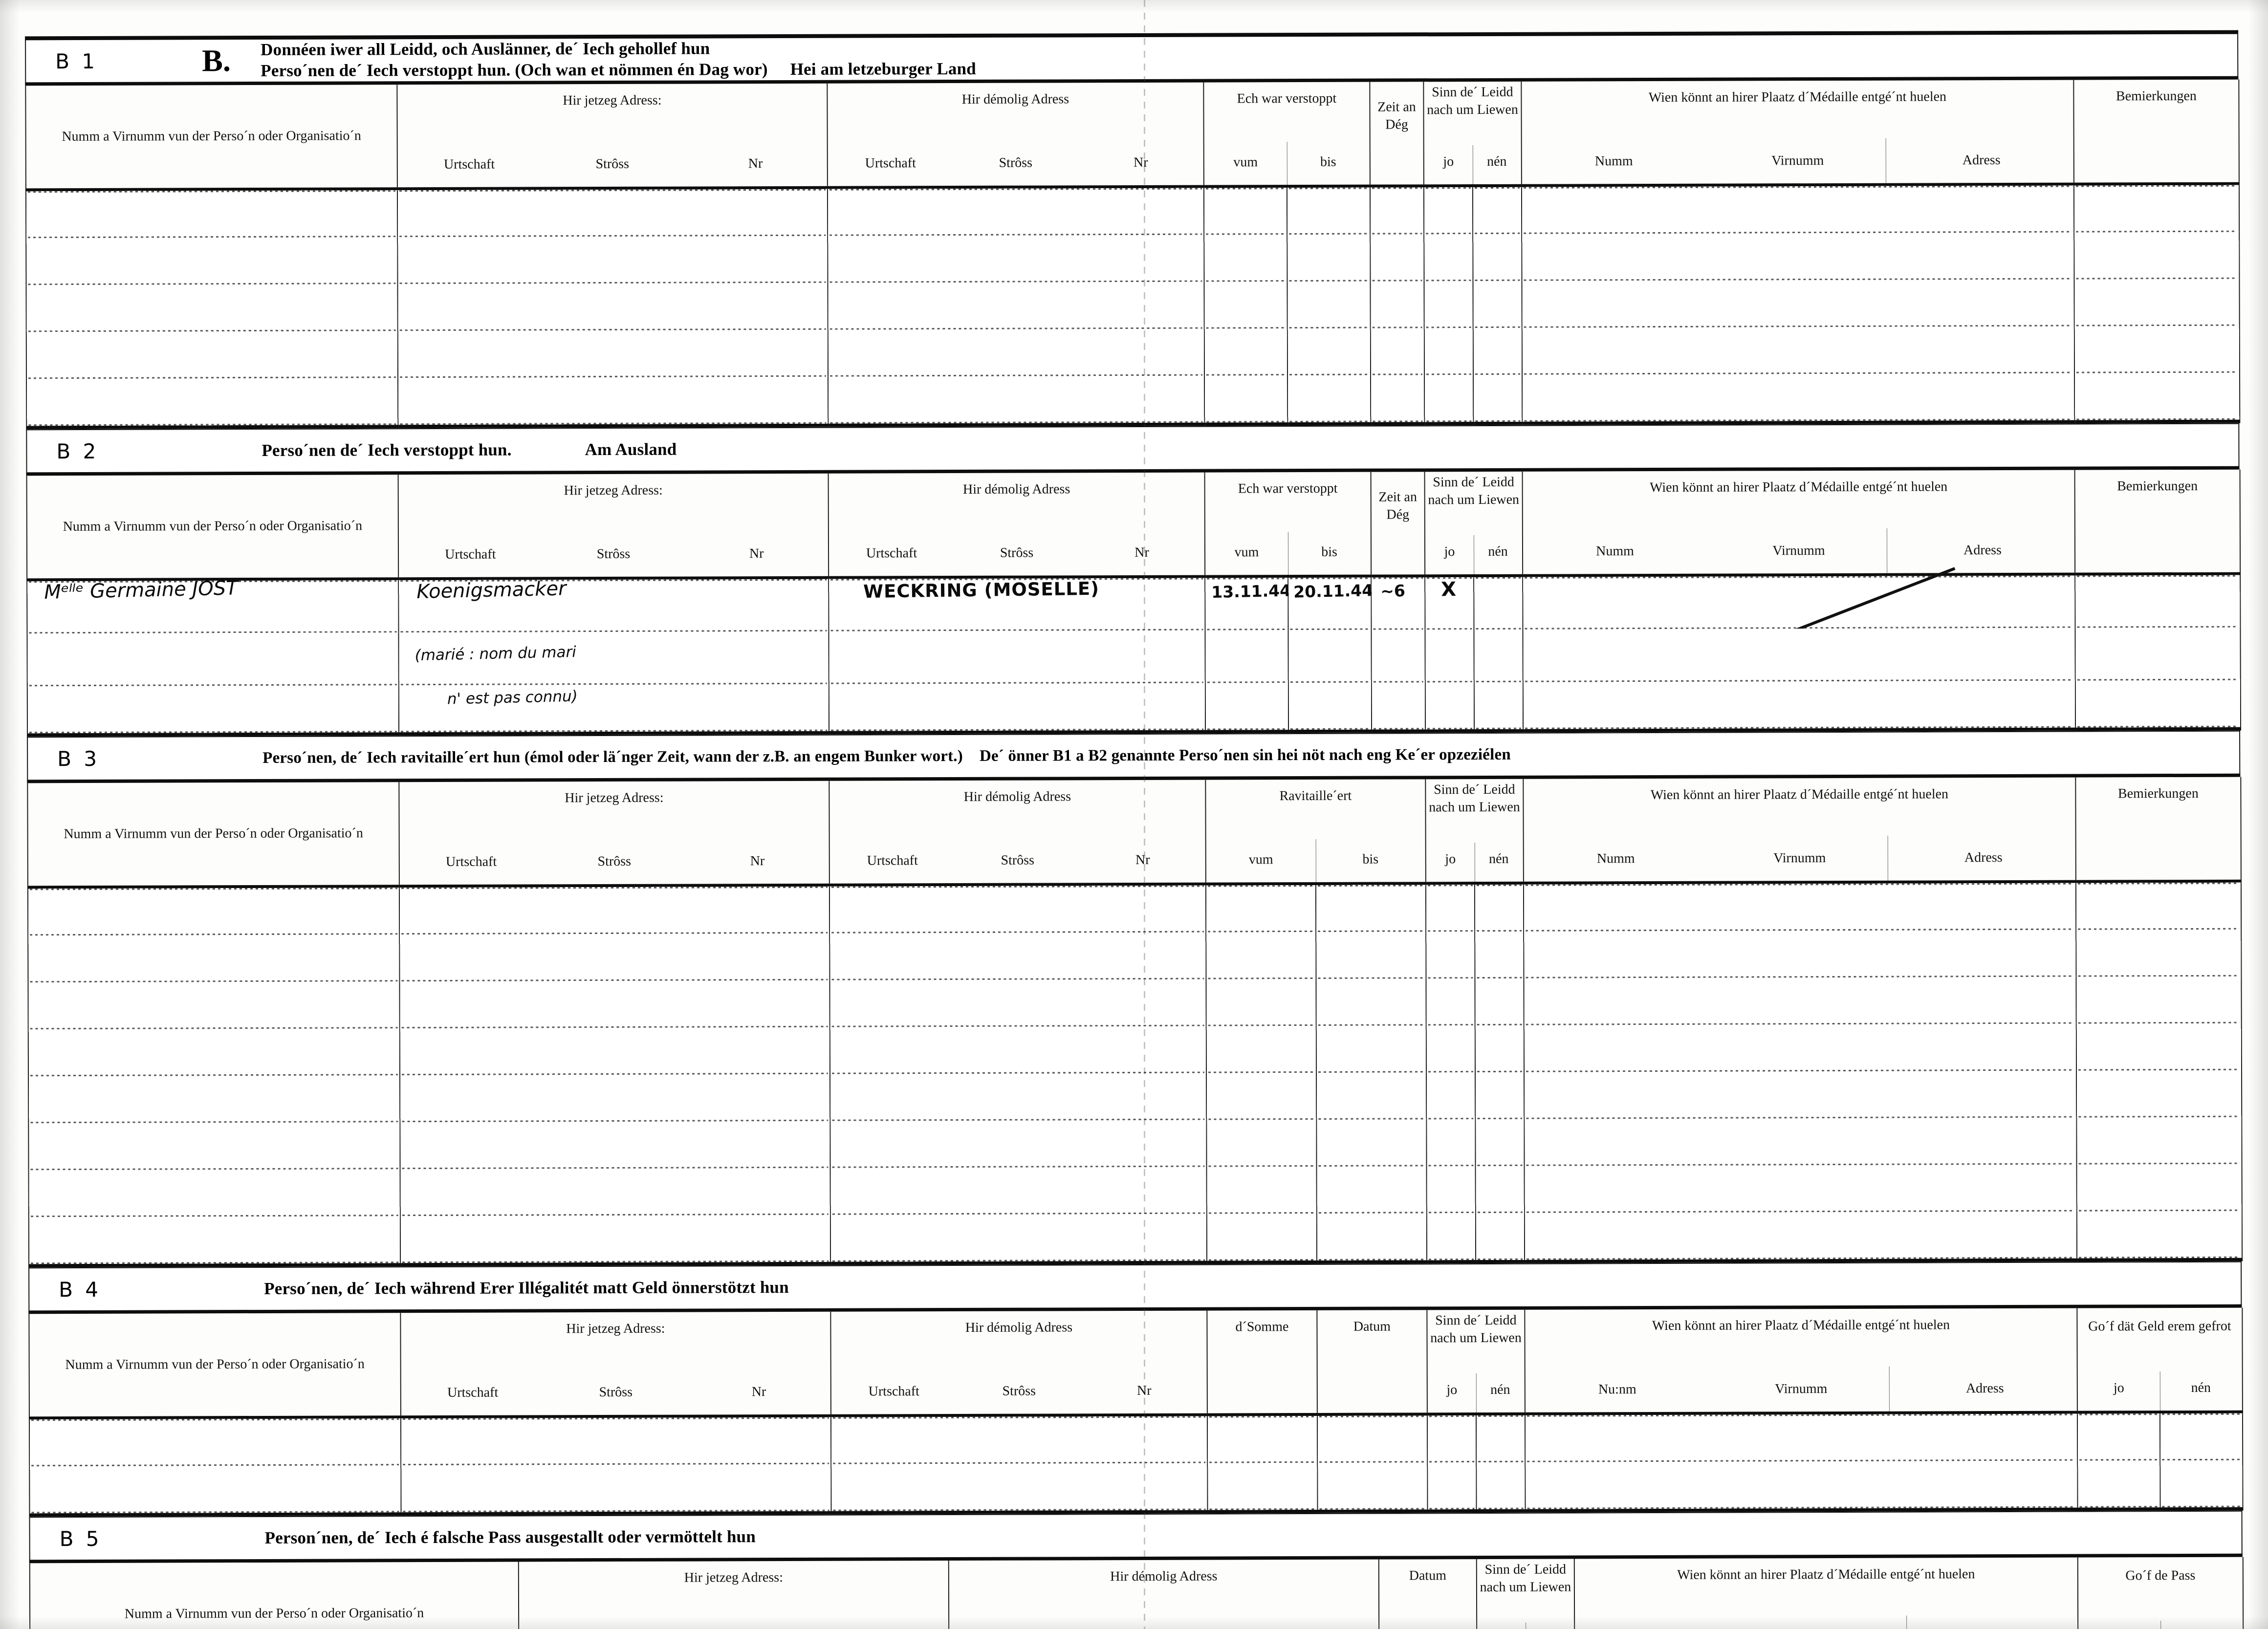  I want to click on cell-entry-from: 13.11.44, so click(1248, 603).